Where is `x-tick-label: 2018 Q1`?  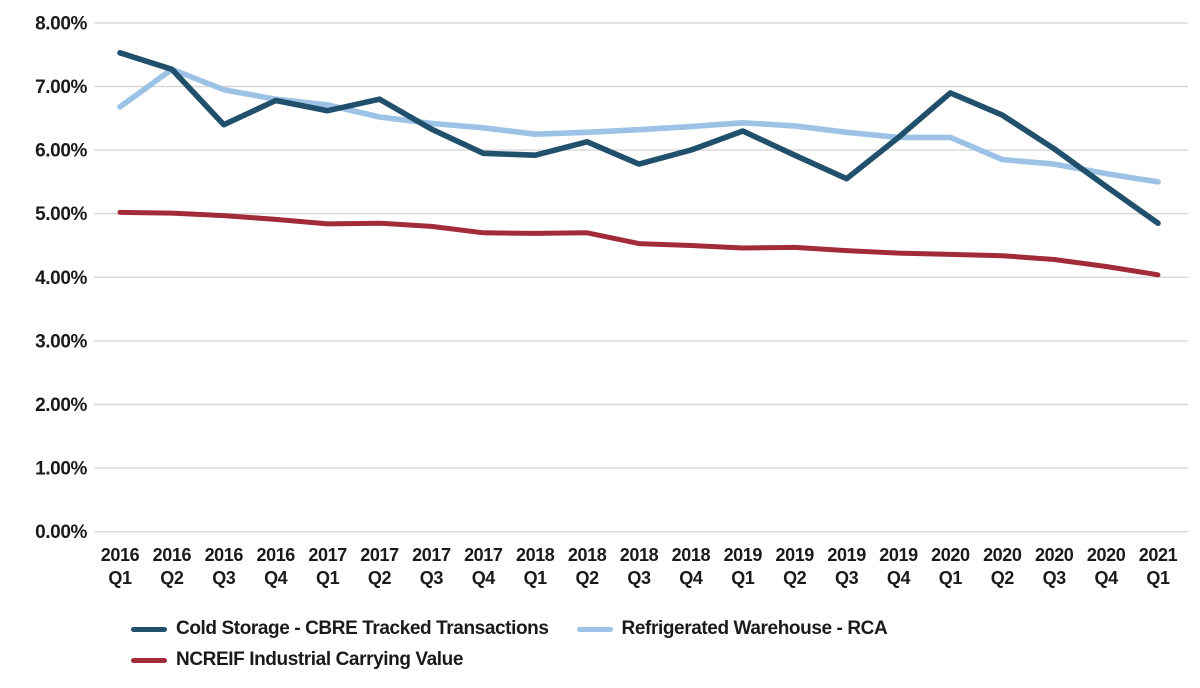 x-tick-label: 2018 Q1 is located at coordinates (535, 566).